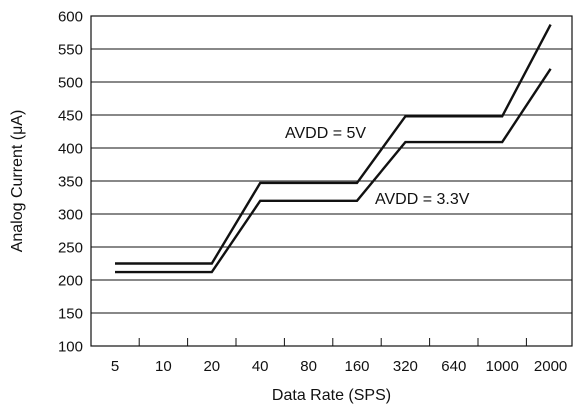  I want to click on y-tick-label-450: 450, so click(70, 116).